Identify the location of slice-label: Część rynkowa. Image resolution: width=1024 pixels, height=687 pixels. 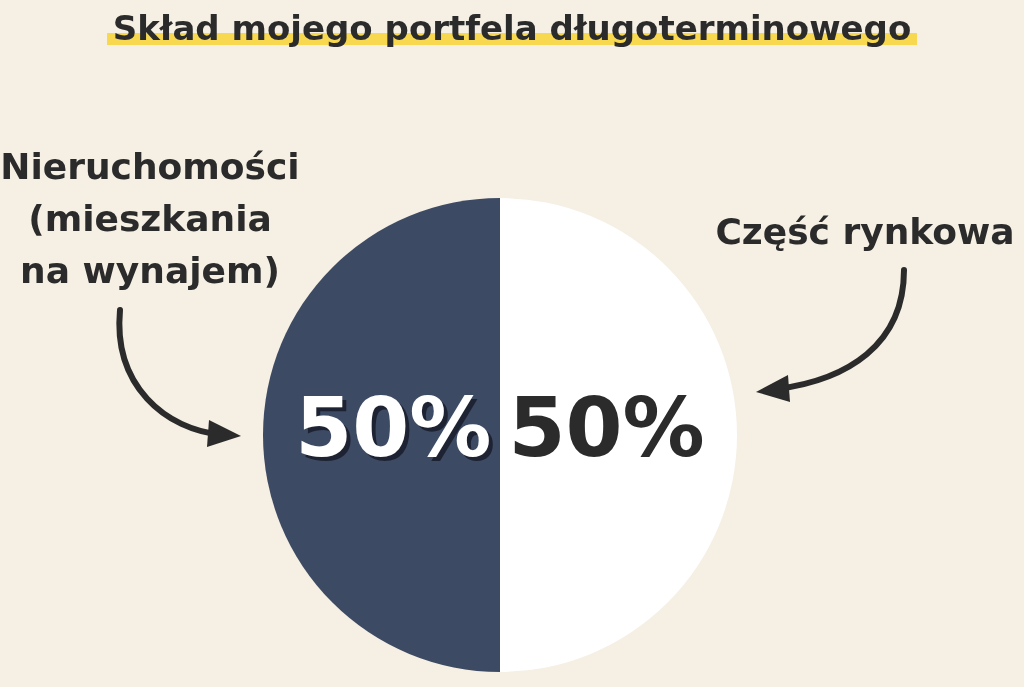
(865, 232).